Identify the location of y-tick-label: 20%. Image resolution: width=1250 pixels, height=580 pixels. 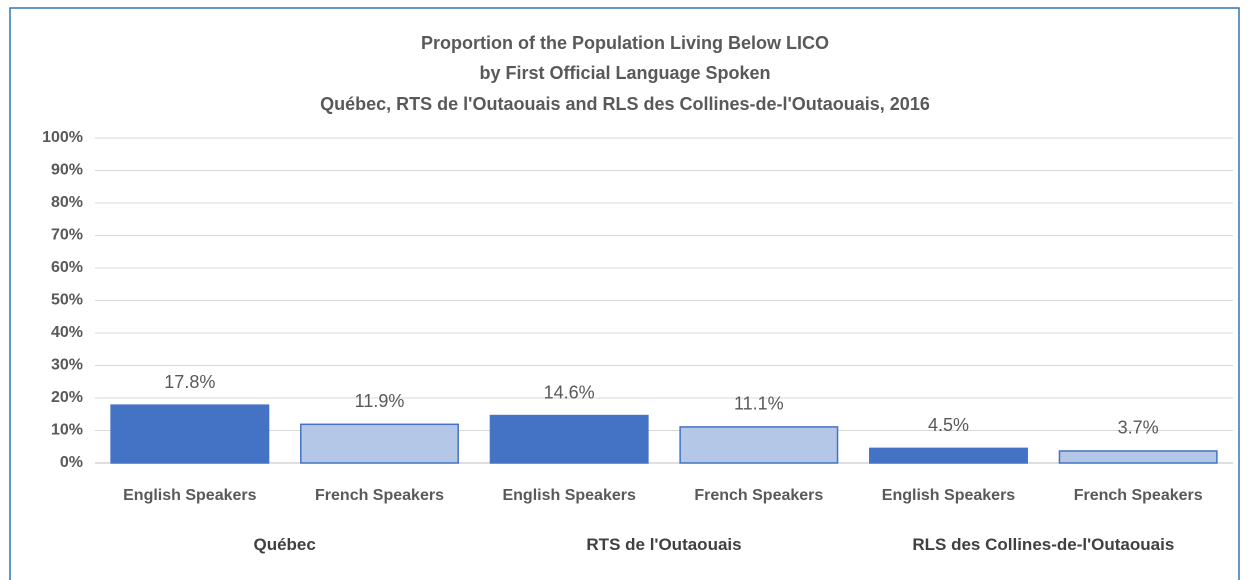
(67, 397).